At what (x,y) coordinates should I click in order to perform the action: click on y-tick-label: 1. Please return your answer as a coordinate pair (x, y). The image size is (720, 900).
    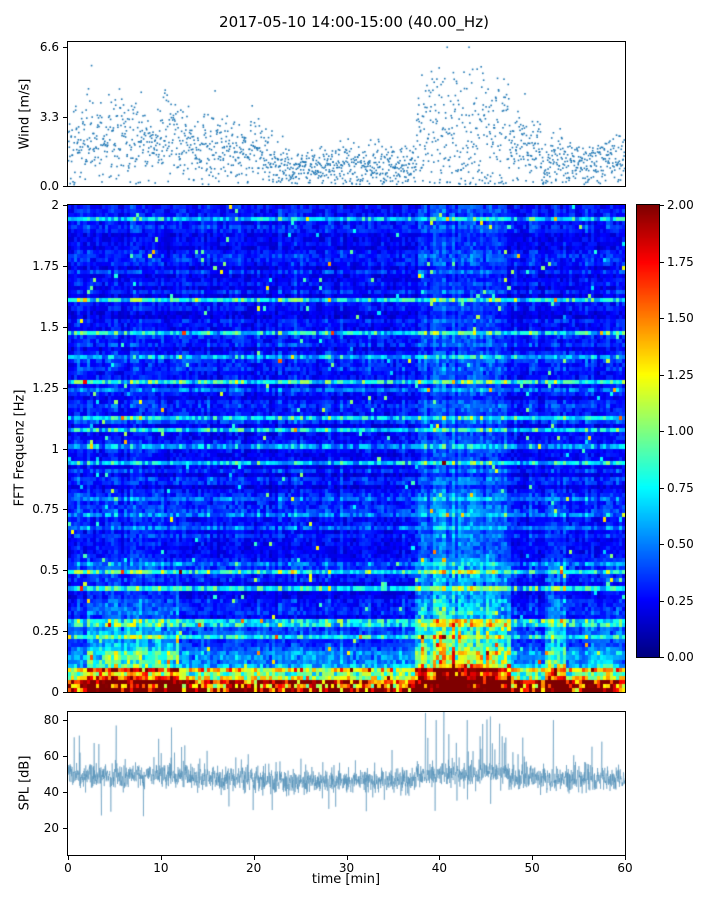
    Looking at the image, I should click on (55, 448).